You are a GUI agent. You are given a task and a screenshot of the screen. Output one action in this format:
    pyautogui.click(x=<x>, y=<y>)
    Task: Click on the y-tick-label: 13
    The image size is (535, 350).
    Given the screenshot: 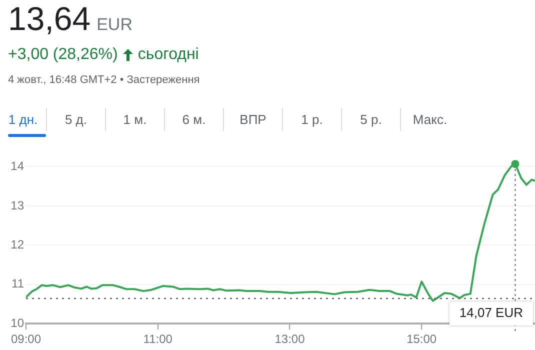 What is the action you would take?
    pyautogui.click(x=17, y=205)
    